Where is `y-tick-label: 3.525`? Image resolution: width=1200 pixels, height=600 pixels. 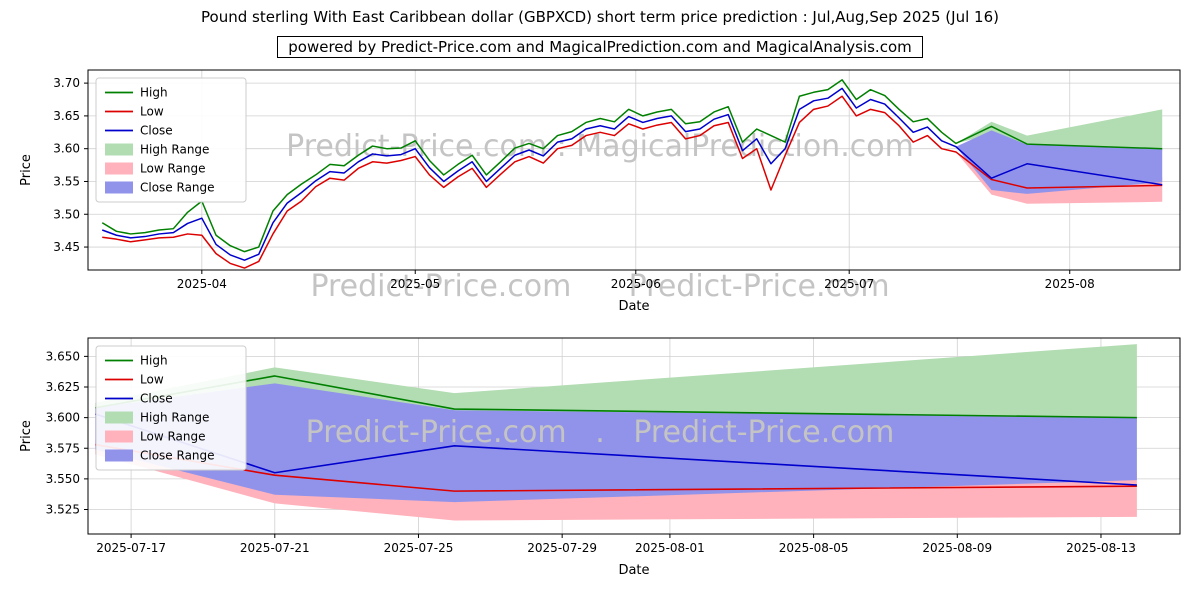 y-tick-label: 3.525 is located at coordinates (63, 510).